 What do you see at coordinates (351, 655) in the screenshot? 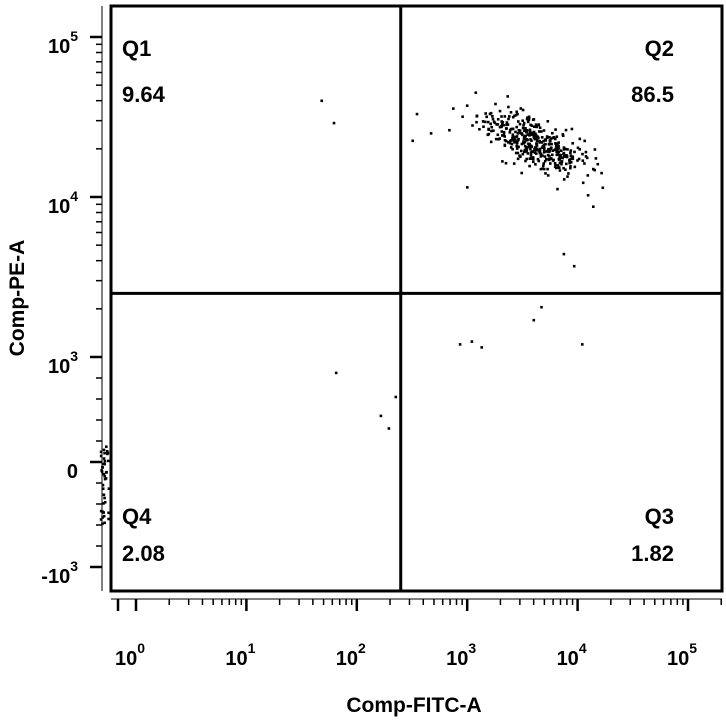
I see `x-tick-label: 10²` at bounding box center [351, 655].